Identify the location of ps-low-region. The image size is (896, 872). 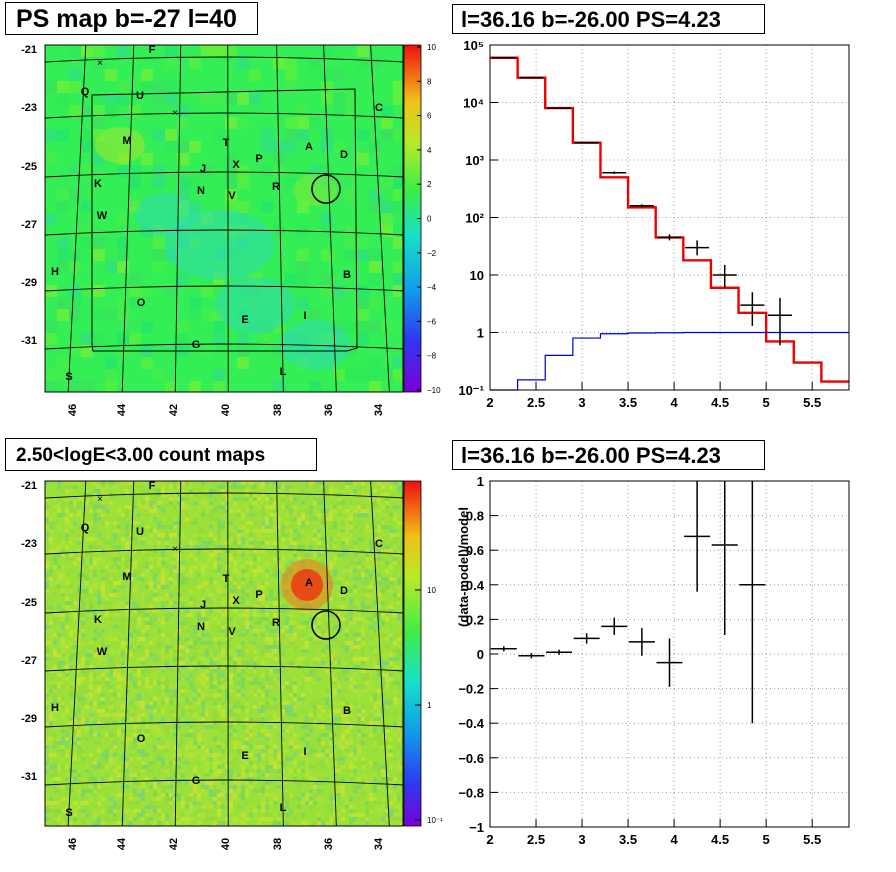
(165, 215).